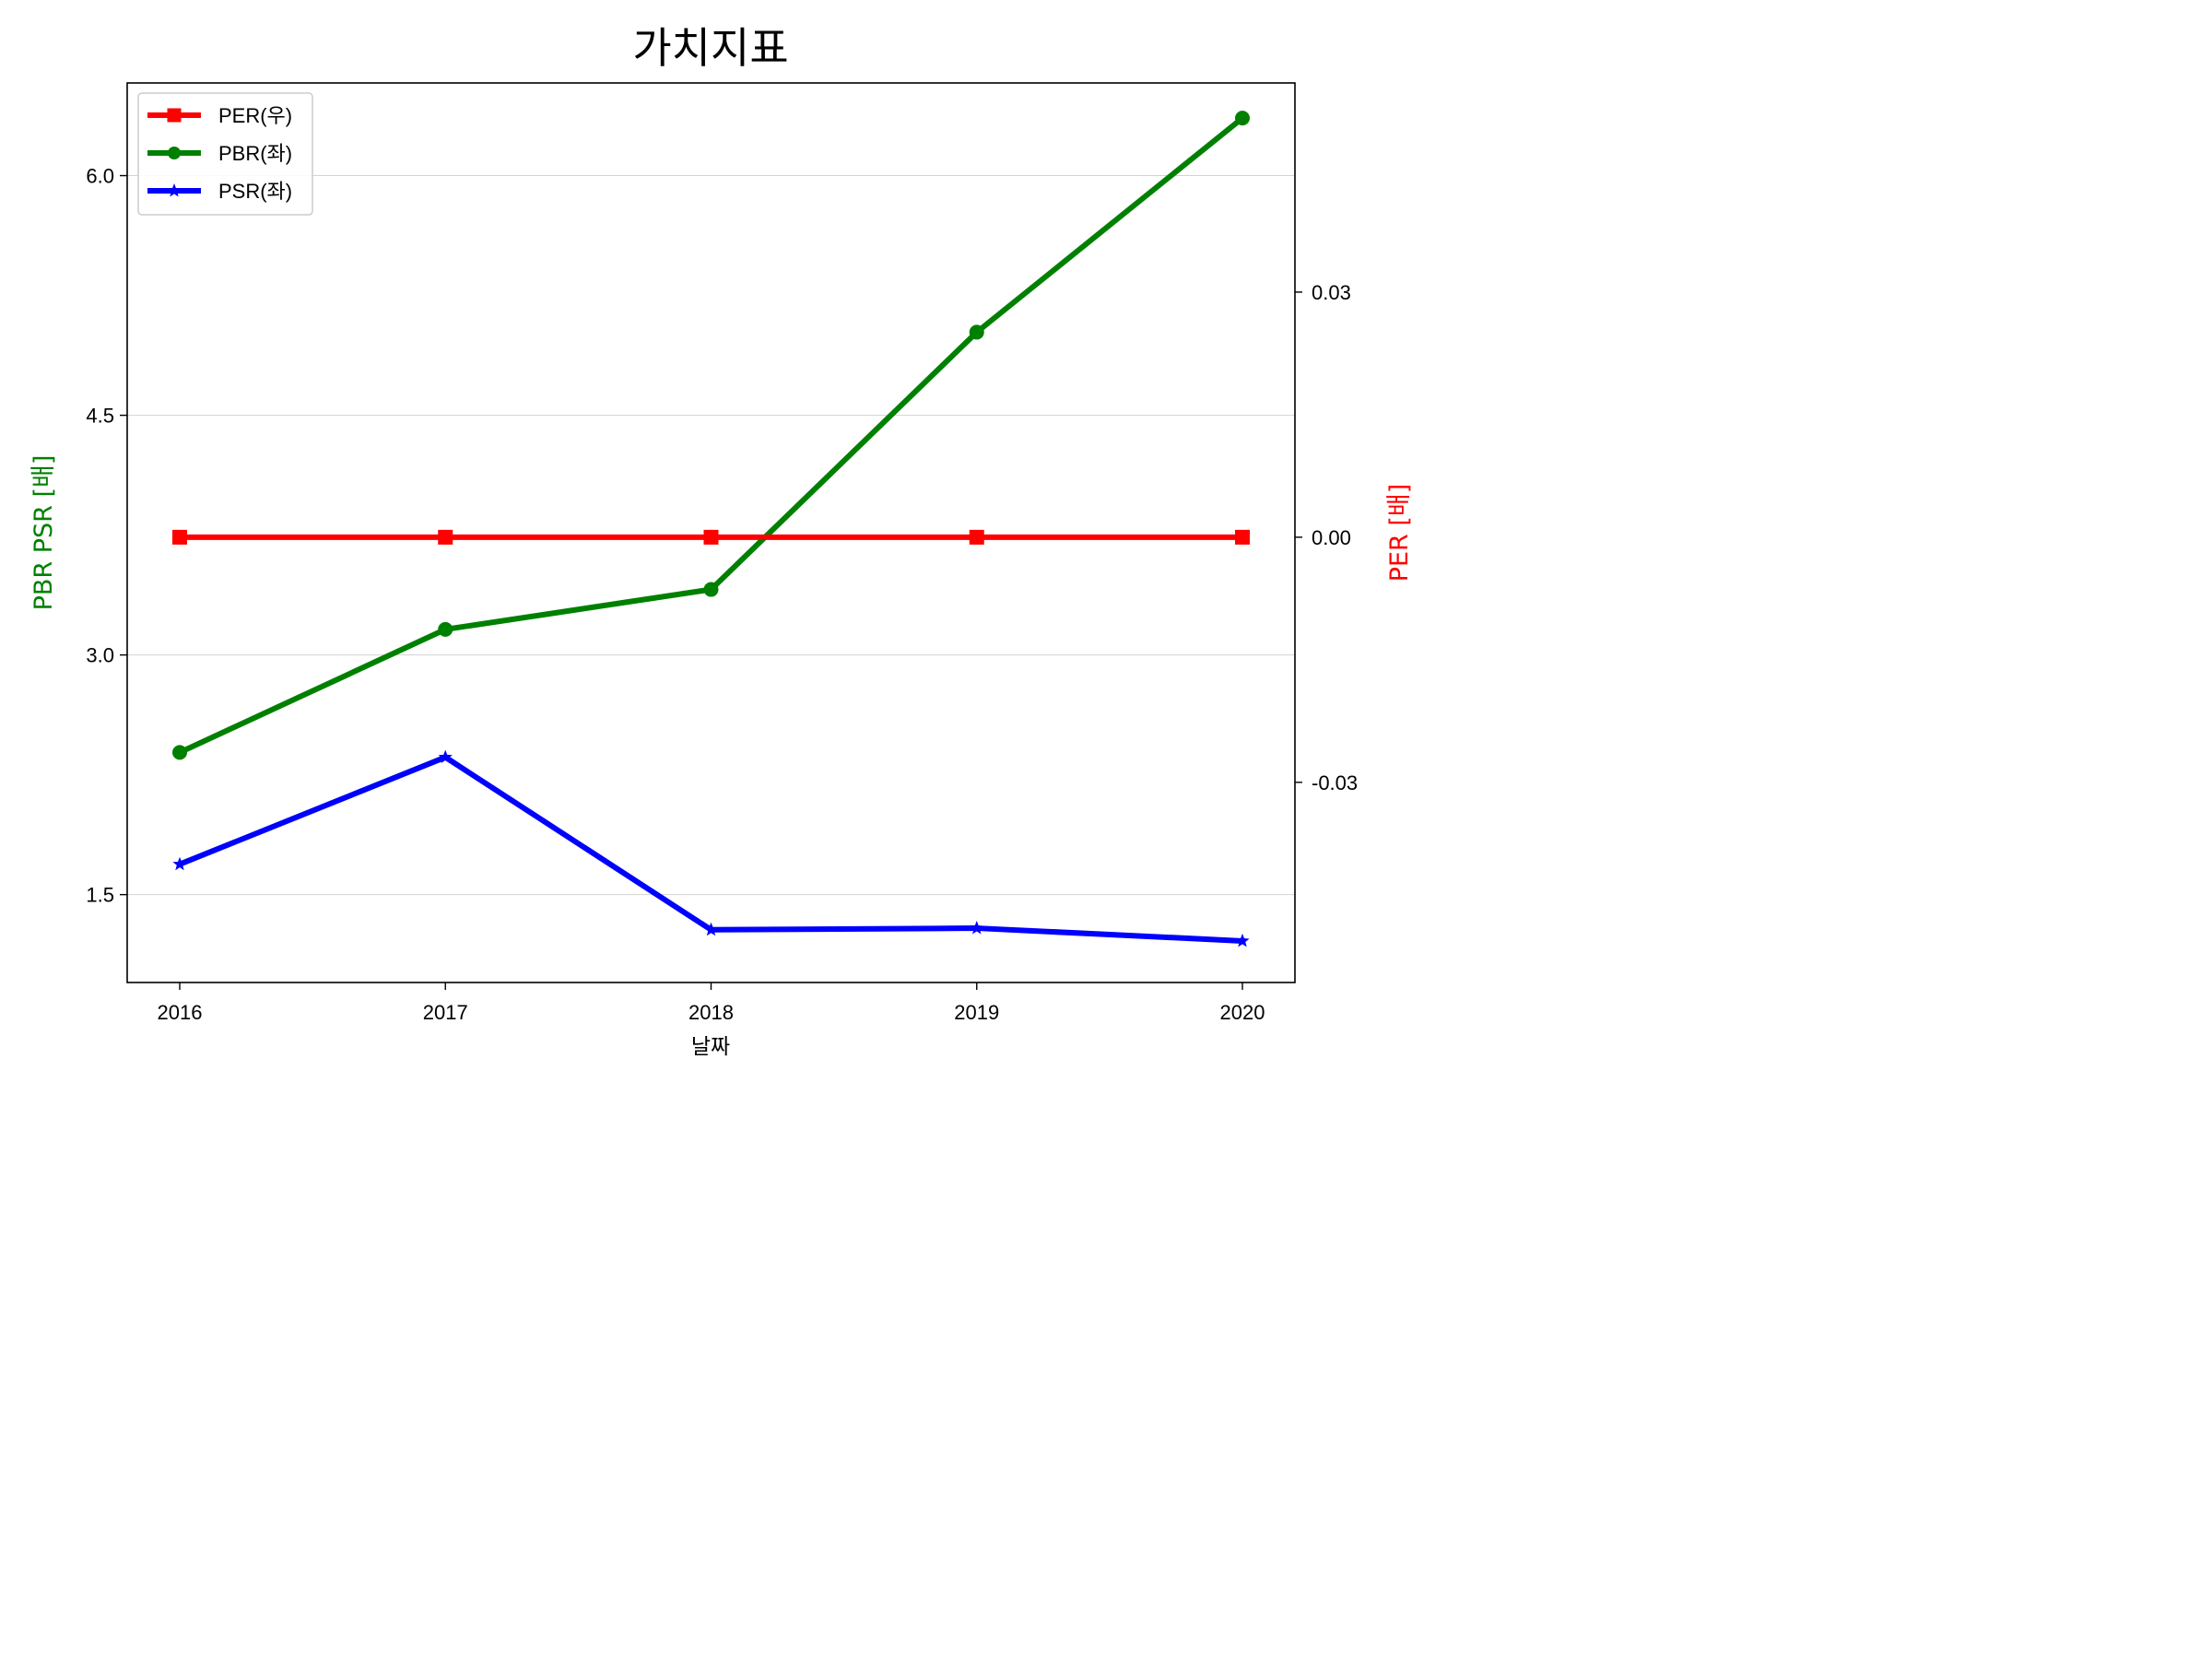 The image size is (2212, 1659). I want to click on x-tick-label-2017: 2017, so click(445, 1012).